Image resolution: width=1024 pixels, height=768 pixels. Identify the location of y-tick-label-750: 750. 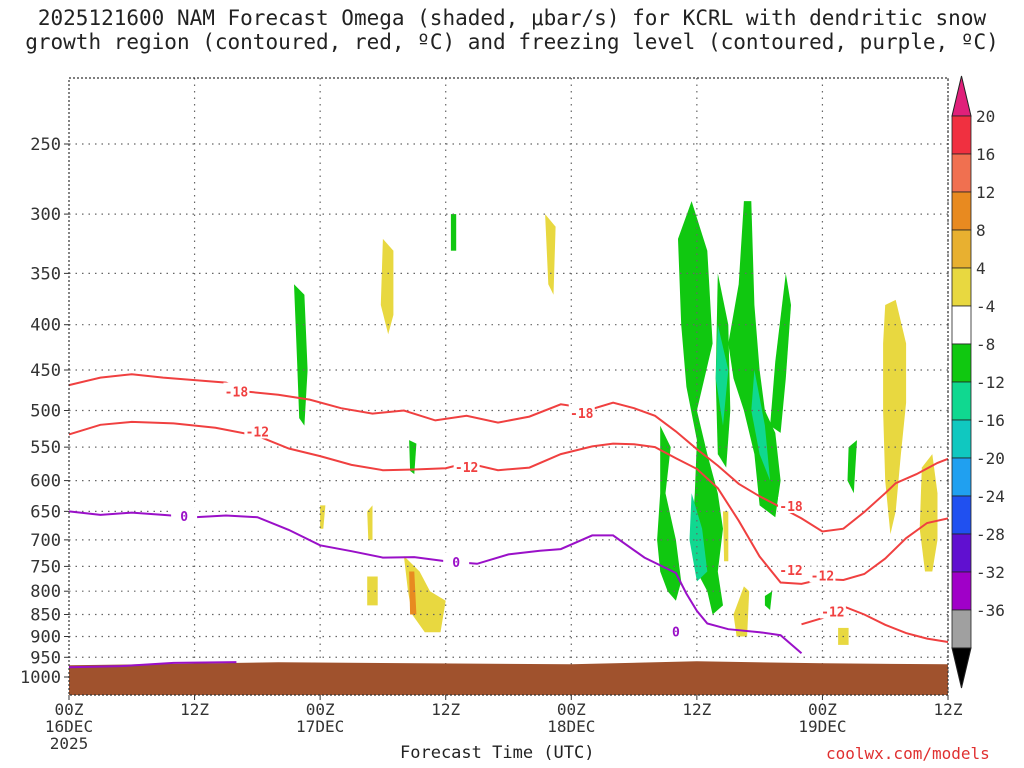
(45, 567).